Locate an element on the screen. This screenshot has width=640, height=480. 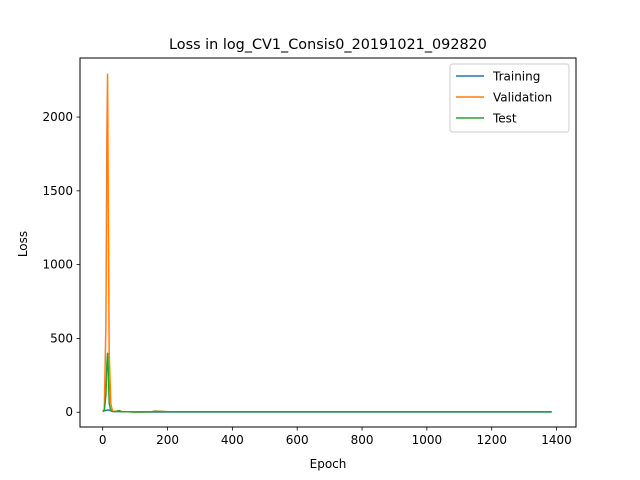
legend-label-test: Test is located at coordinates (504, 119).